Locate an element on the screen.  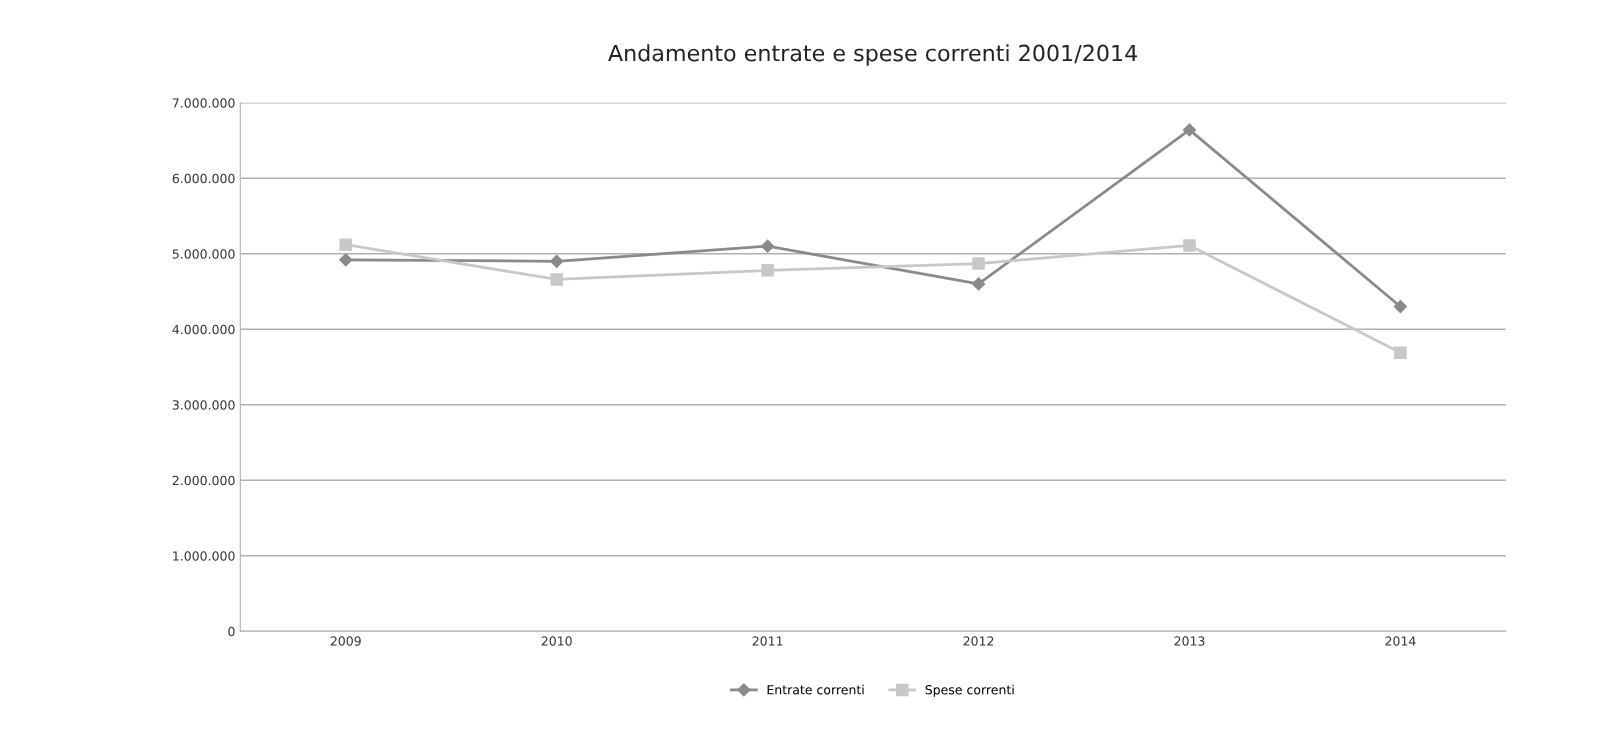
y-tick-label: 0 is located at coordinates (231, 631).